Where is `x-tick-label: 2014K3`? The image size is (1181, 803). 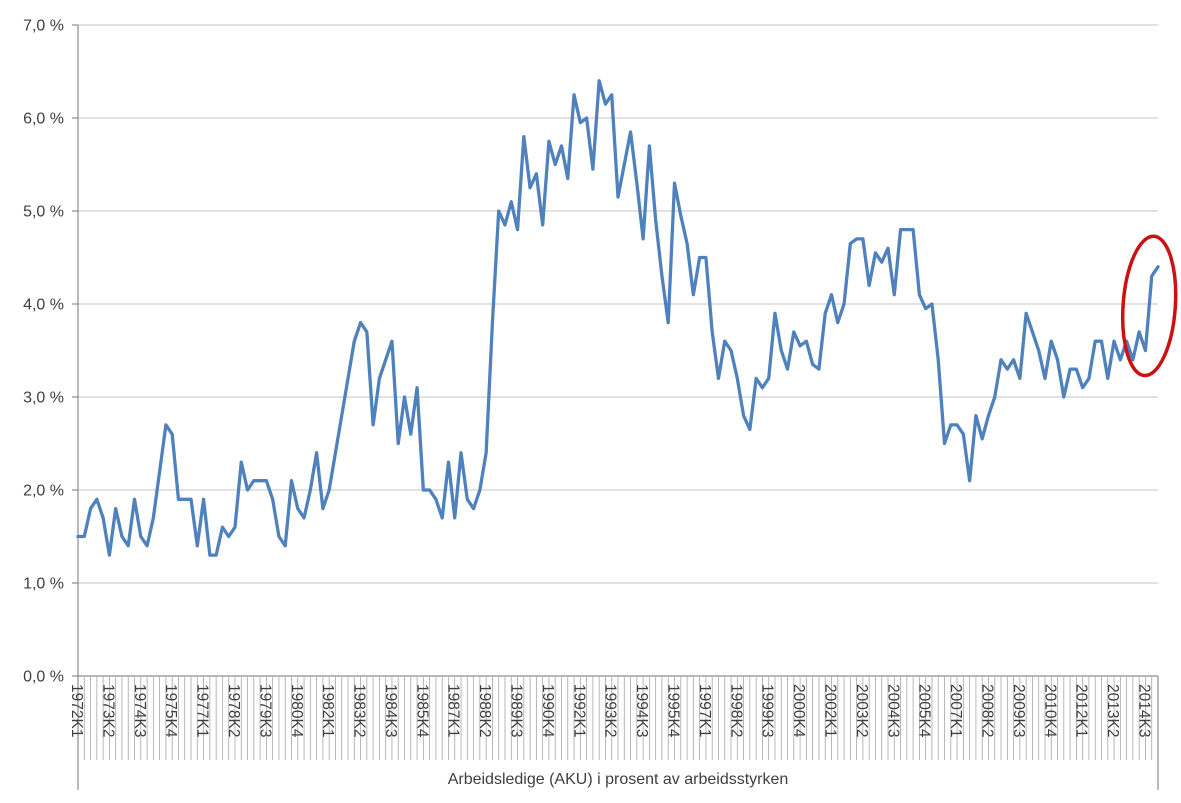
x-tick-label: 2014K3 is located at coordinates (1143, 710).